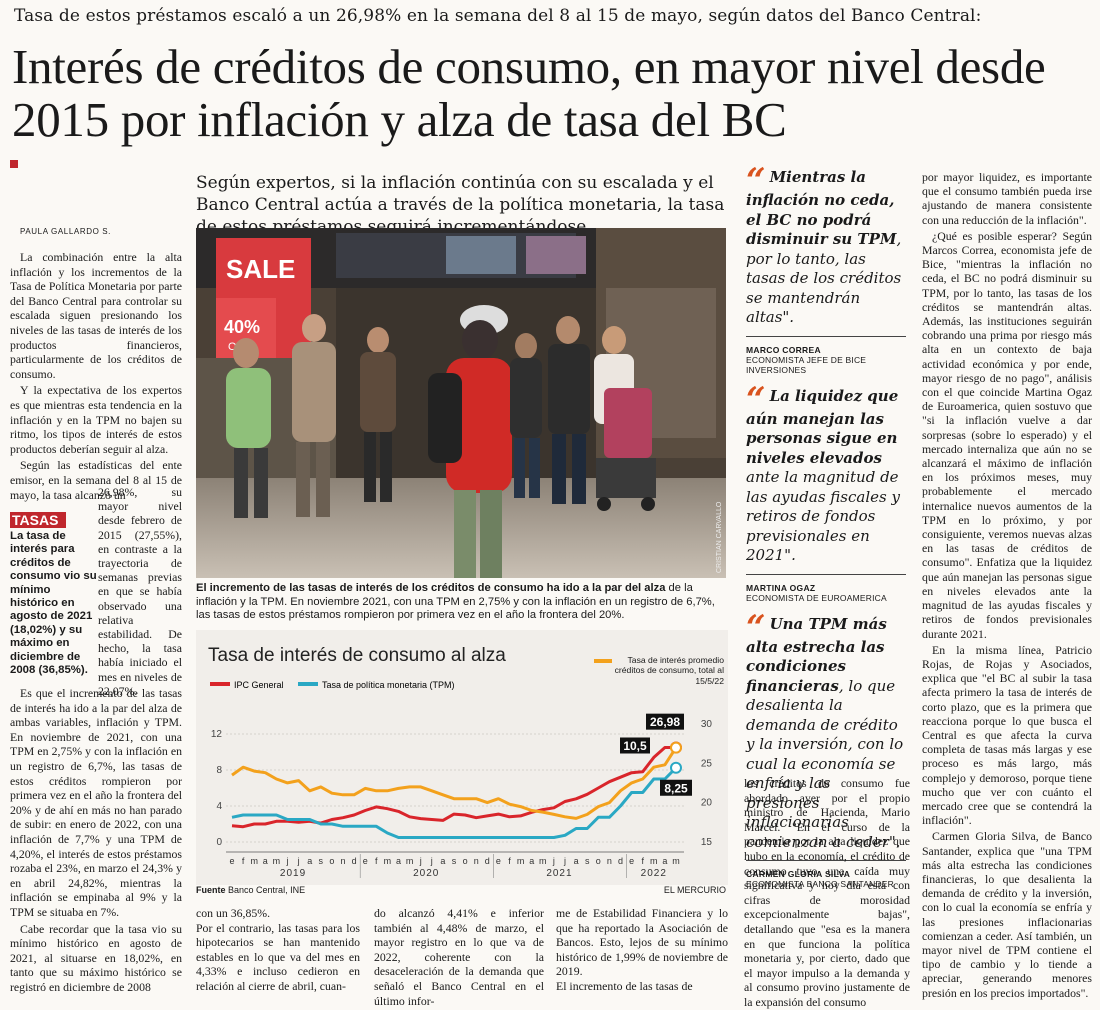  I want to click on sale-sign: SALE, so click(260, 269).